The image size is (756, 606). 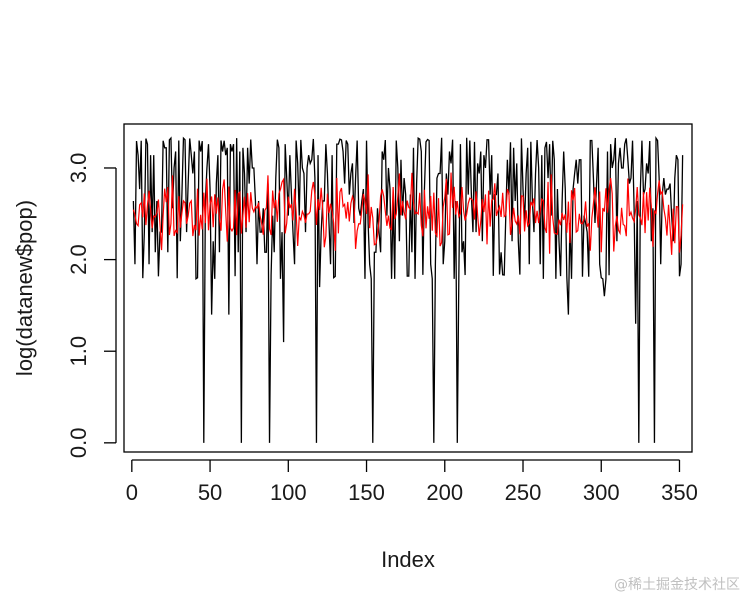 What do you see at coordinates (444, 492) in the screenshot?
I see `x-tick-label: 200` at bounding box center [444, 492].